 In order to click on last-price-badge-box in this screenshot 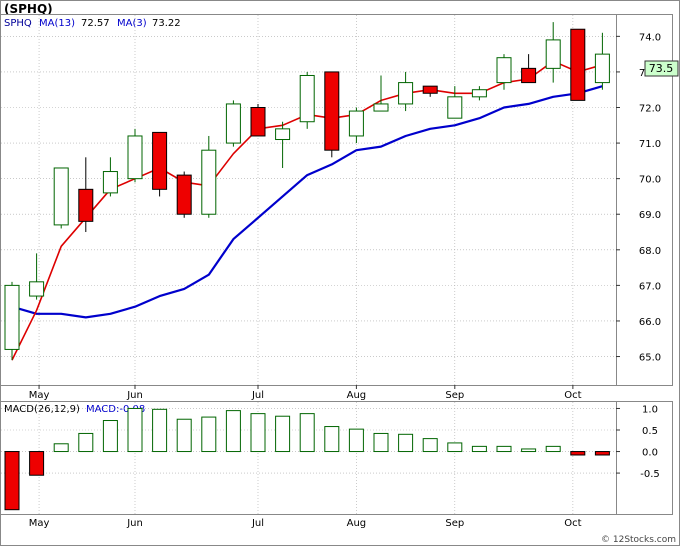, I will do `click(661, 68)`.